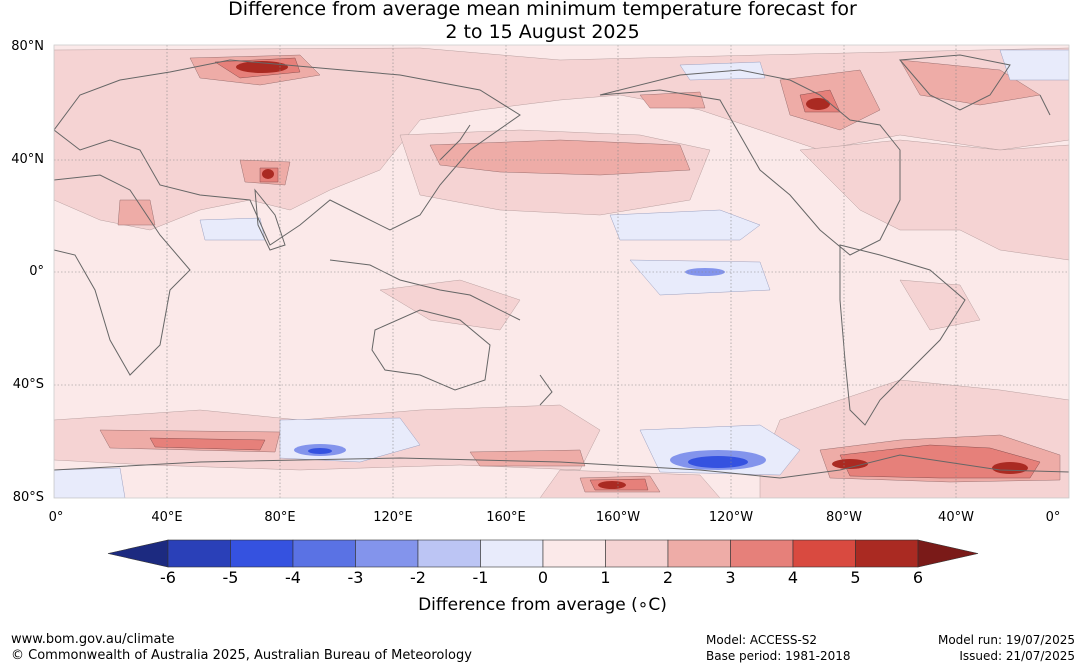 The height and width of the screenshot is (667, 1085). Describe the element at coordinates (393, 517) in the screenshot. I see `lon-label-120e: 120°E` at that location.